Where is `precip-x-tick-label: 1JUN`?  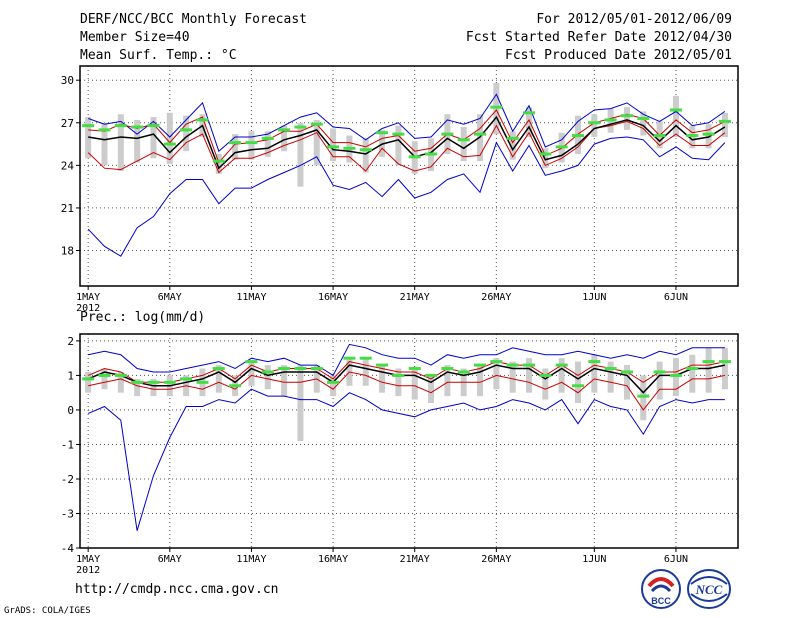 precip-x-tick-label: 1JUN is located at coordinates (594, 559).